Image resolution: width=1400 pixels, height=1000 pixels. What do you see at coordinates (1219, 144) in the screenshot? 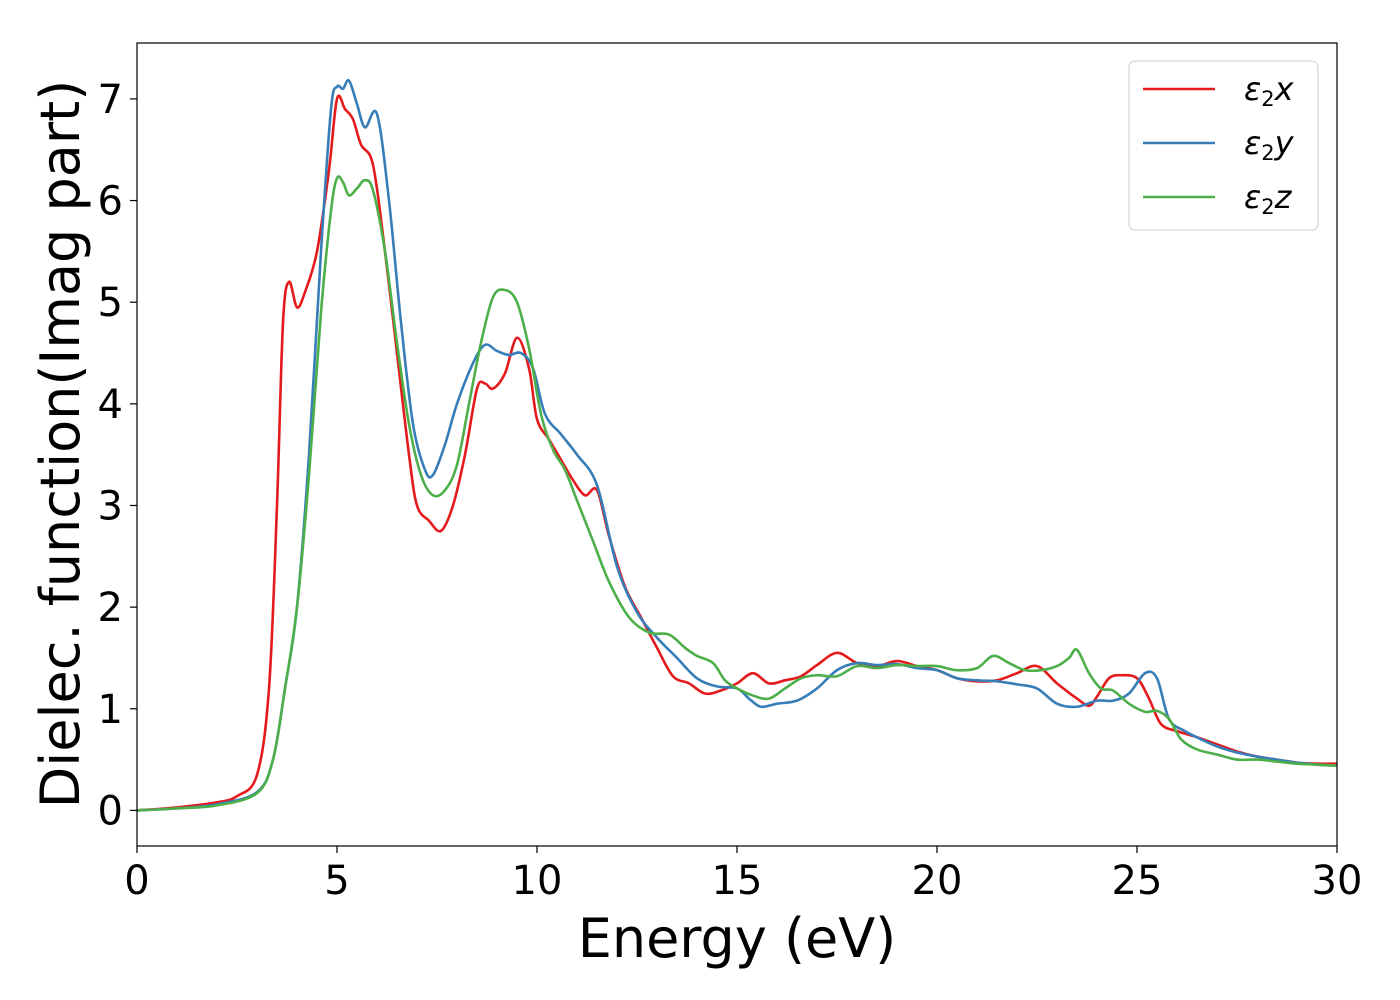
I see `legend-items: ε2x ε2y ε2z` at bounding box center [1219, 144].